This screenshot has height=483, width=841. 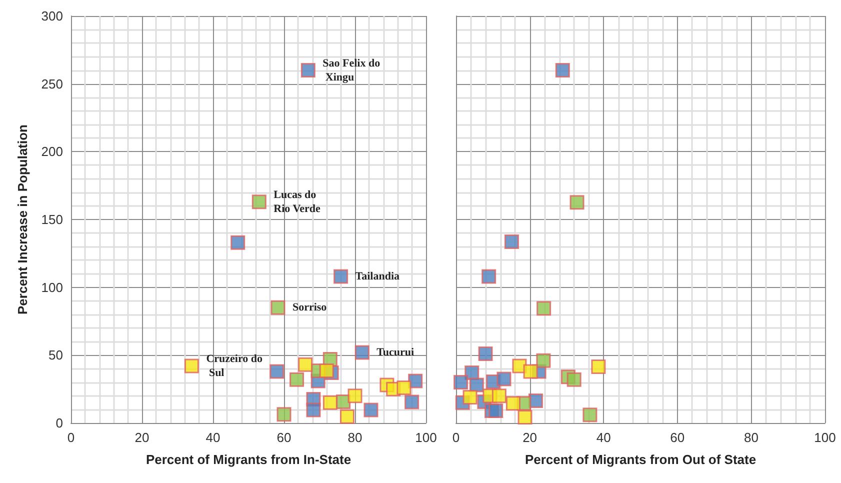 What do you see at coordinates (235, 366) in the screenshot?
I see `annotation: Cruzeiro do Sul` at bounding box center [235, 366].